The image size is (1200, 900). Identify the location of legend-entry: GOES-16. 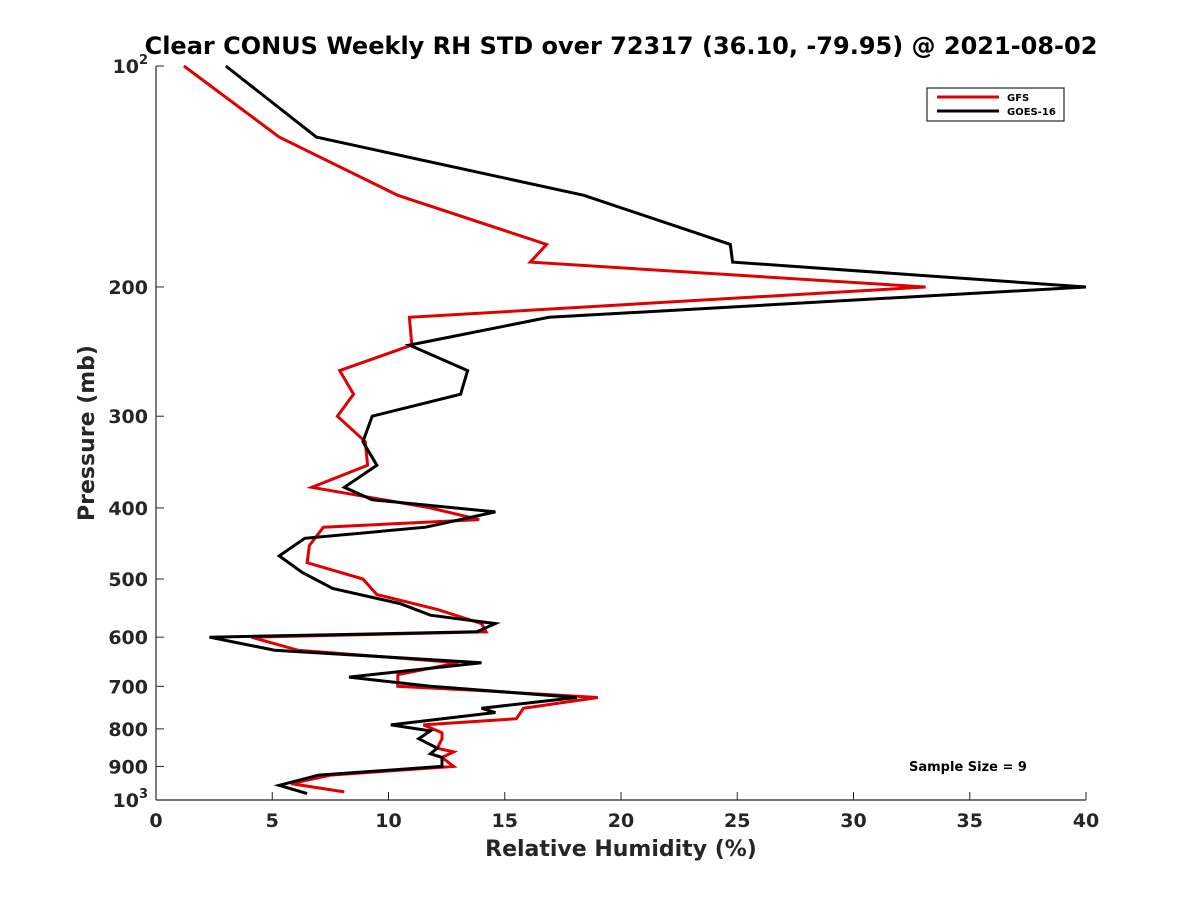
(1031, 112).